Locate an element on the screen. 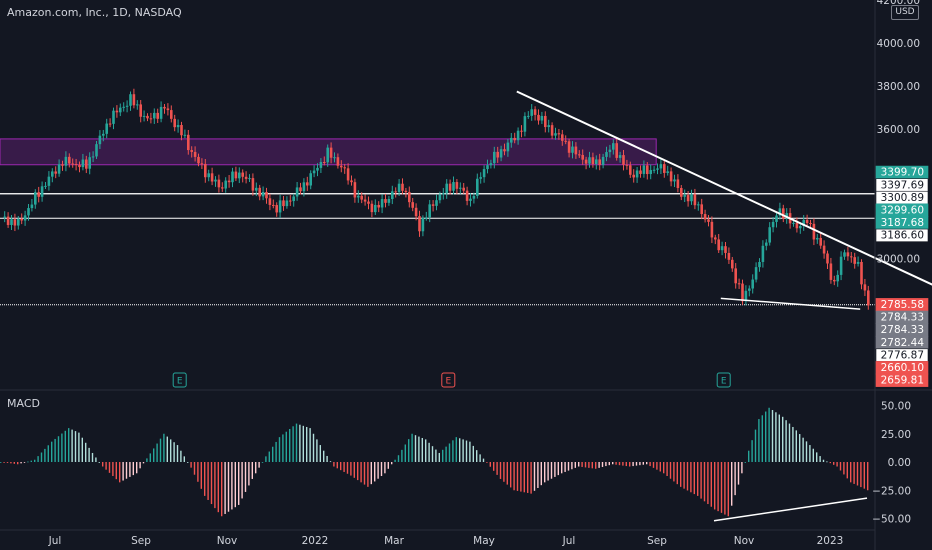  time-tick-label: May is located at coordinates (484, 541).